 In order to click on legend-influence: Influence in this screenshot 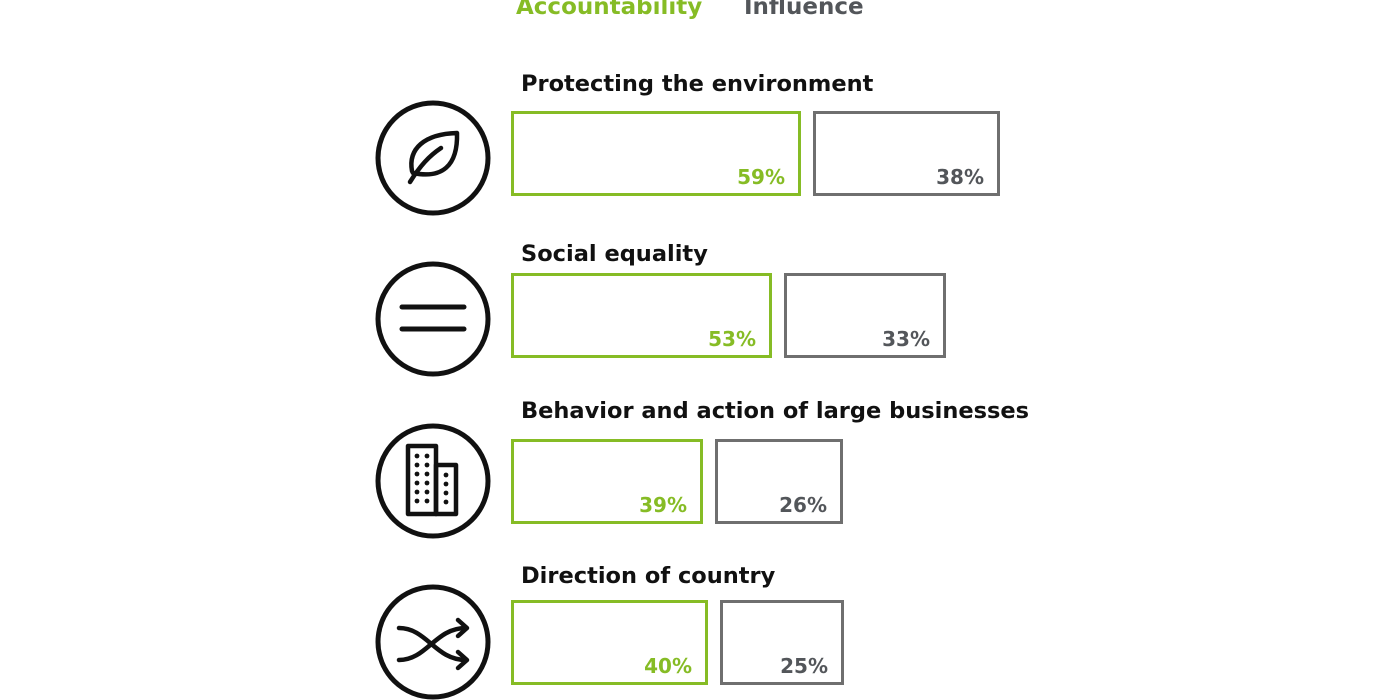, I will do `click(804, 10)`.